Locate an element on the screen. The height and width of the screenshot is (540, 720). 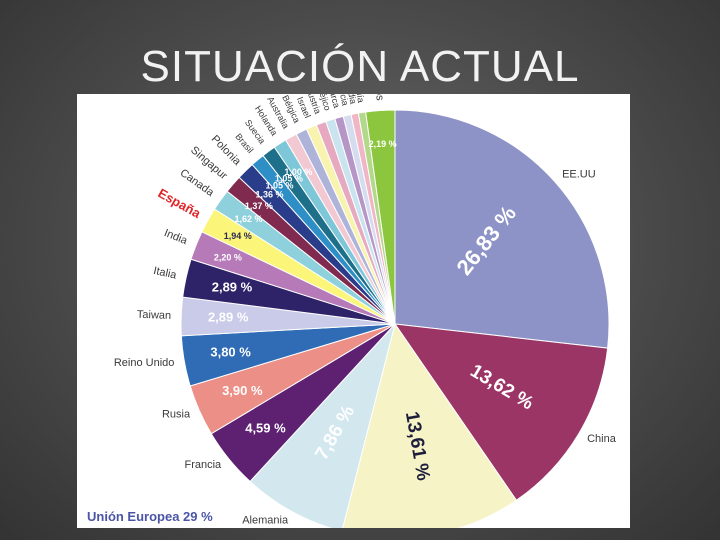
pie-label-francia: 4,59 % is located at coordinates (265, 428).